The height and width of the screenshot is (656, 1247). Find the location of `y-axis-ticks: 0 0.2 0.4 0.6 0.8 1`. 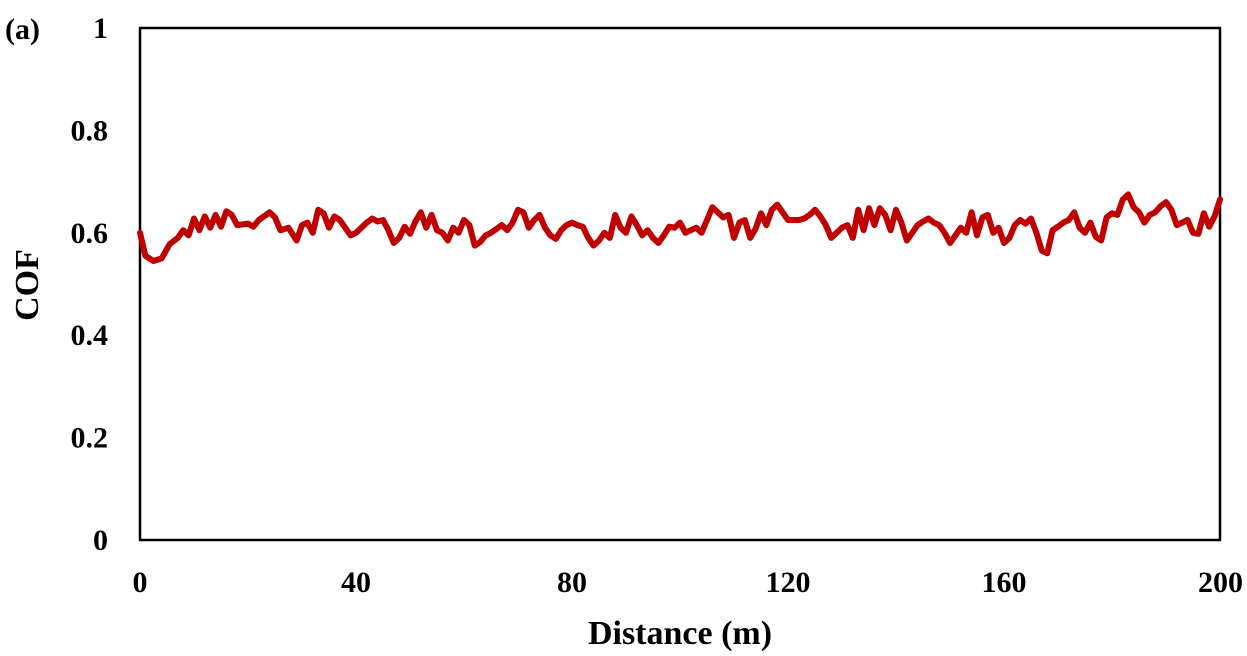

y-axis-ticks: 0 0.2 0.4 0.6 0.8 1 is located at coordinates (90, 284).